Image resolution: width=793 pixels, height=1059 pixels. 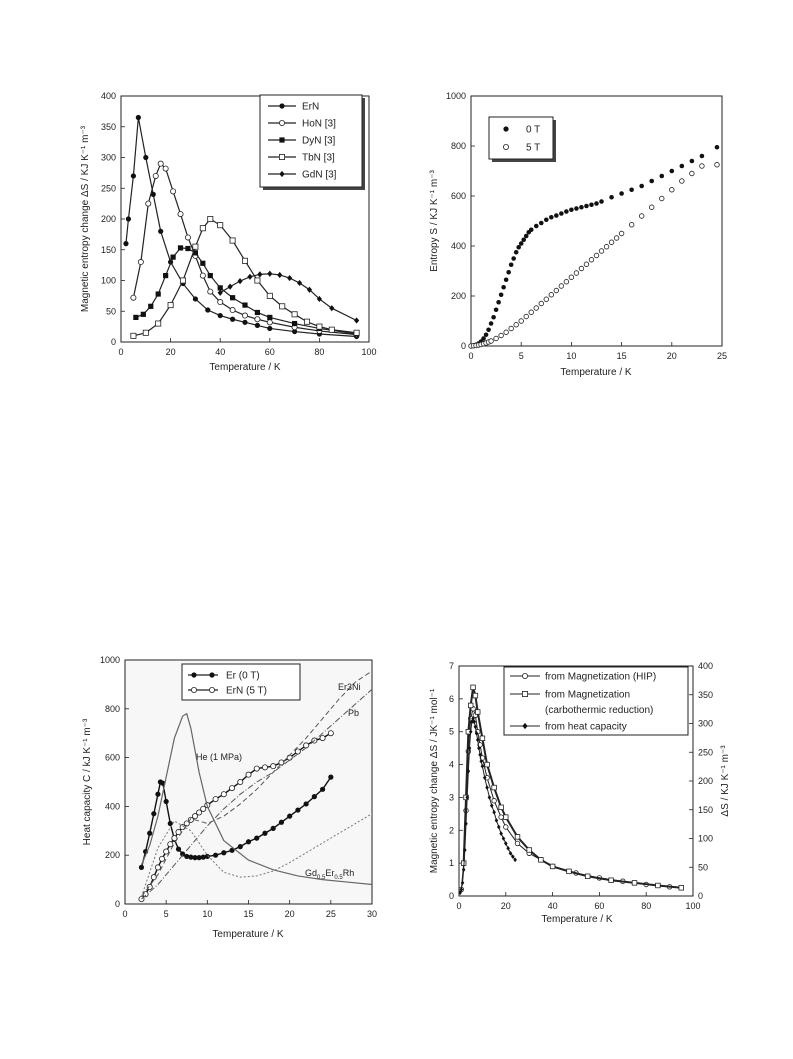 I want to click on y-right-tick-label: 350, so click(x=705, y=695).